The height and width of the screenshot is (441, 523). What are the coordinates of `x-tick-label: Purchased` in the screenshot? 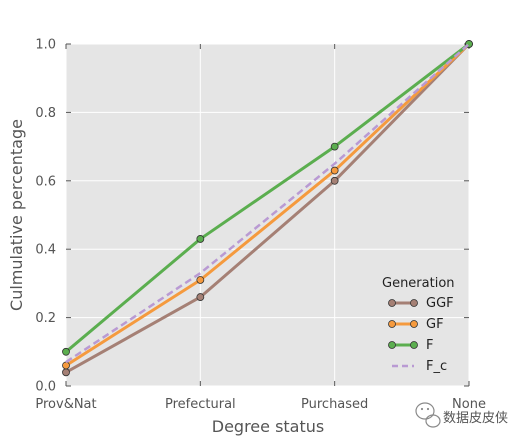 It's located at (334, 404).